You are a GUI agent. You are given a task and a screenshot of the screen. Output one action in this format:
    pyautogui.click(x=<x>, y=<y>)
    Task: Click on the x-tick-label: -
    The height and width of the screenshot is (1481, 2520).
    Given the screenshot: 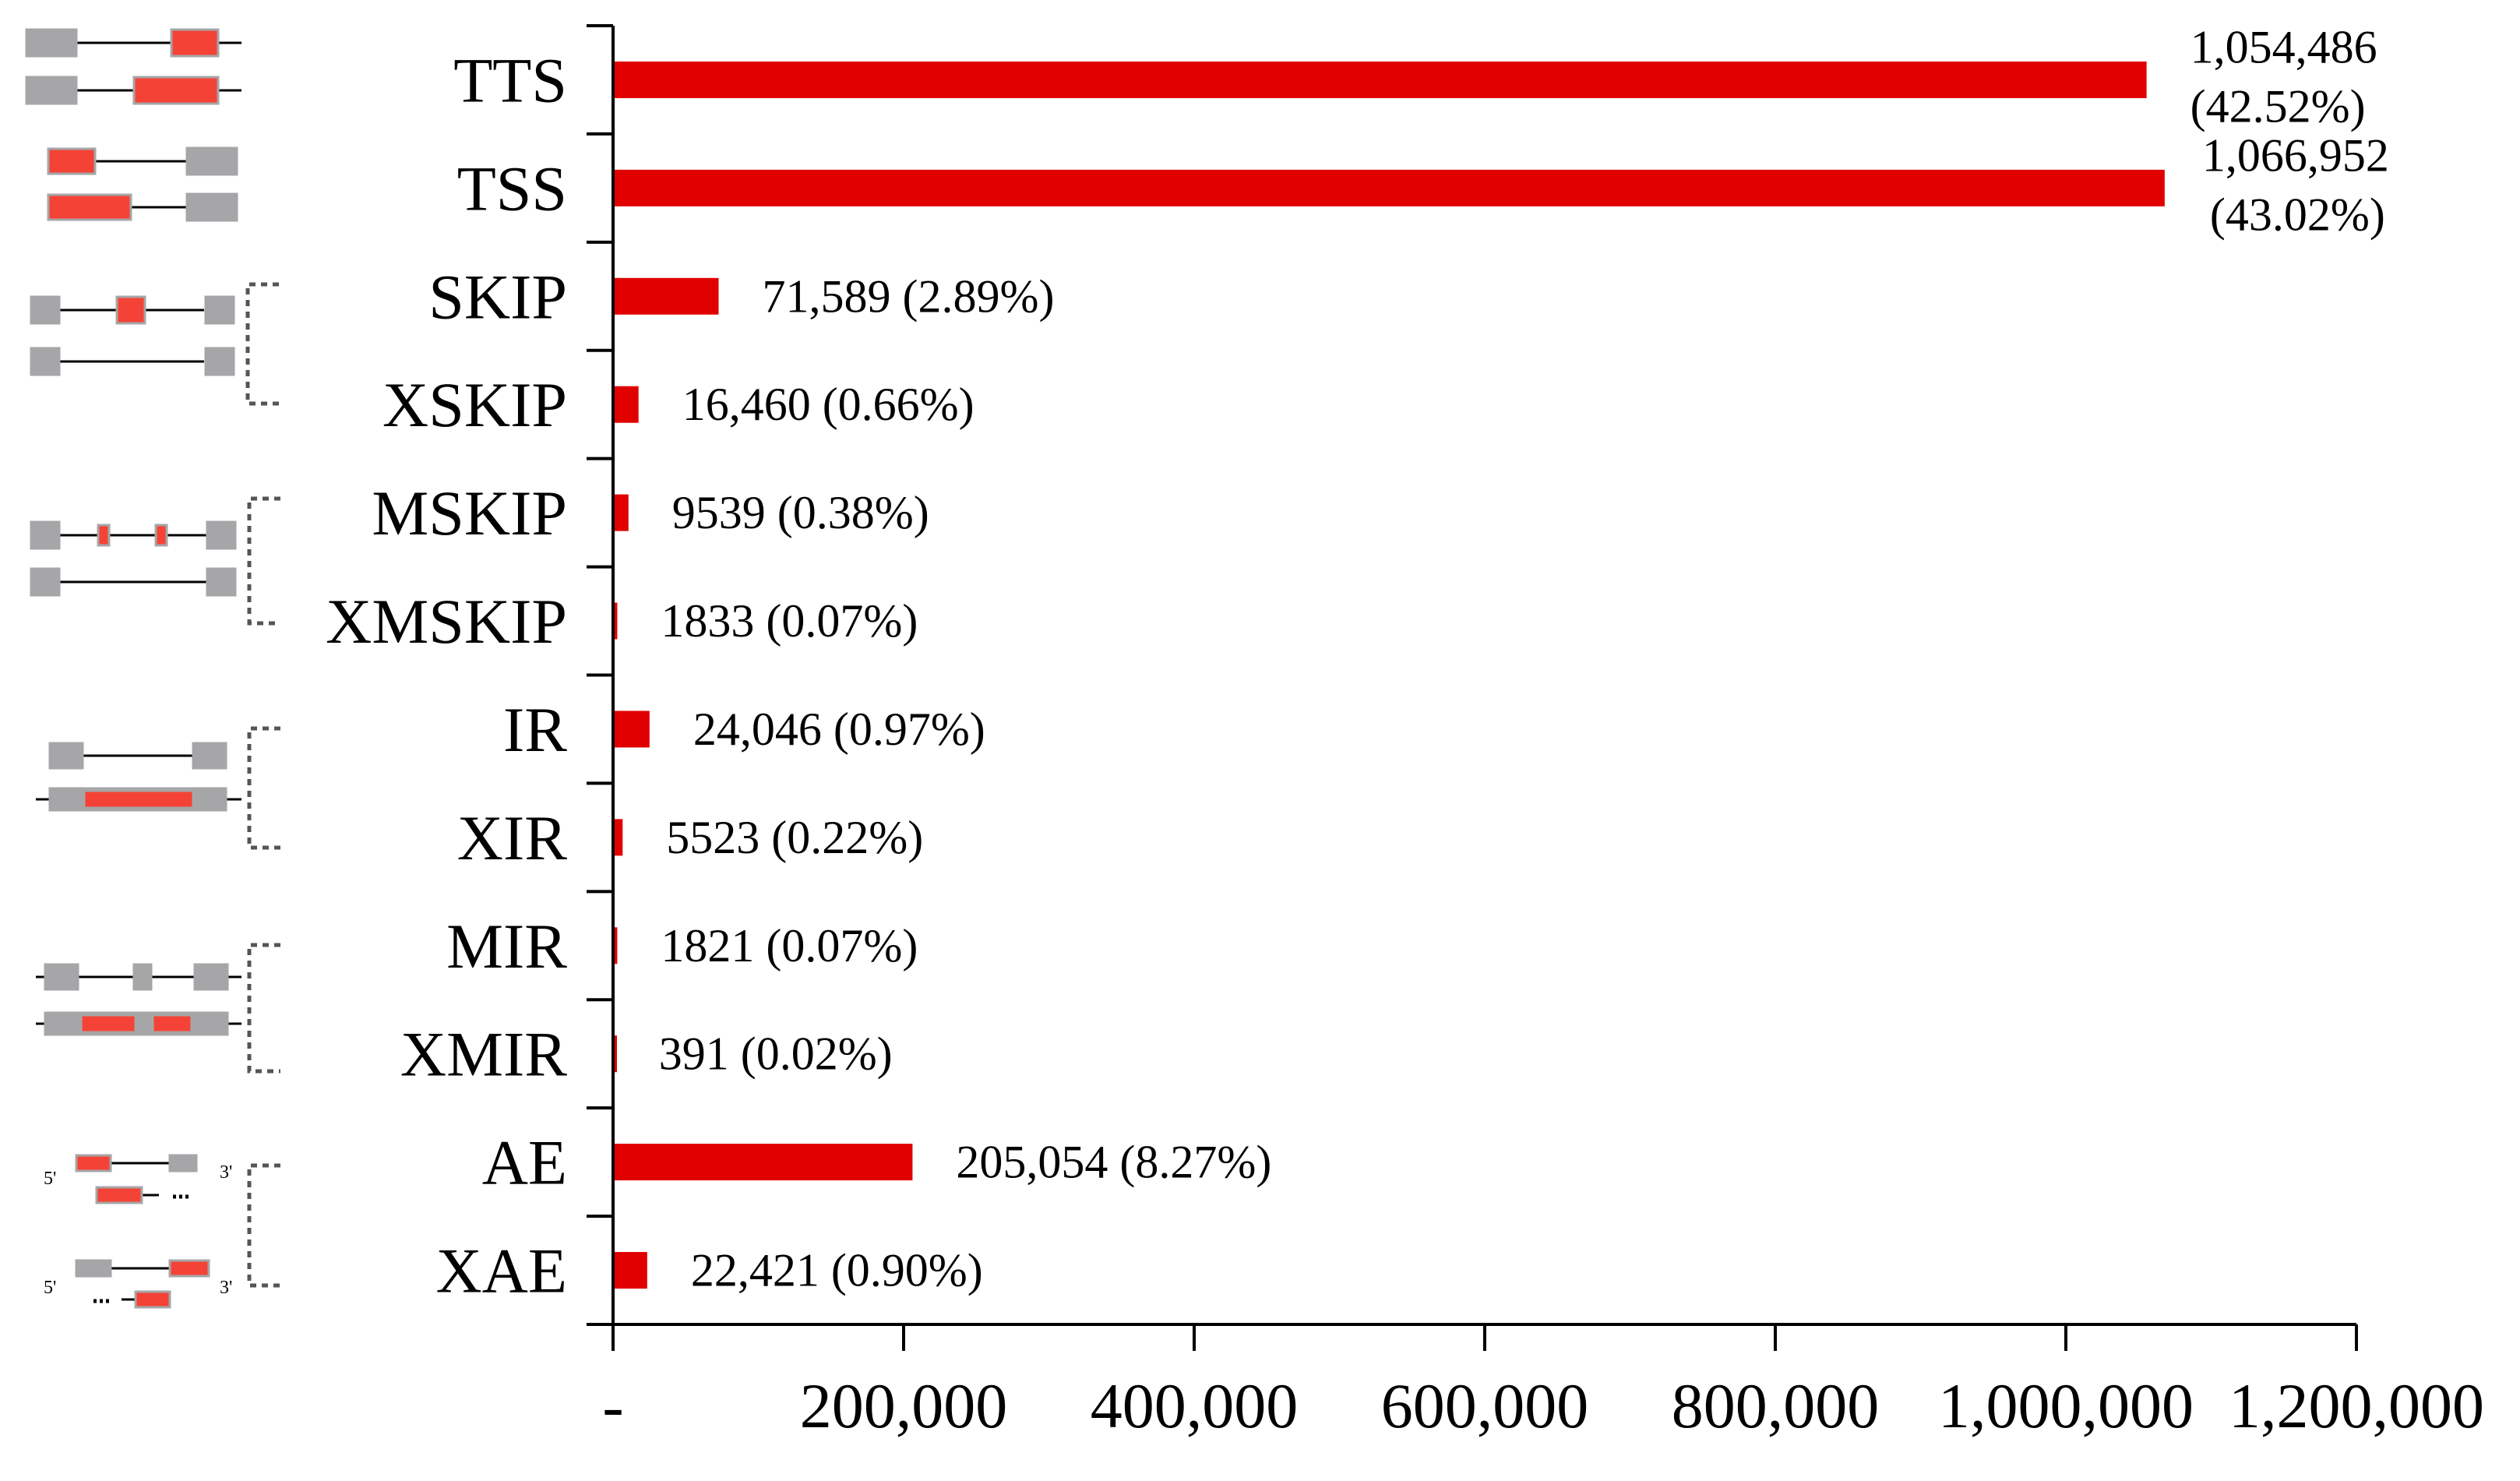 What is the action you would take?
    pyautogui.click(x=613, y=1405)
    